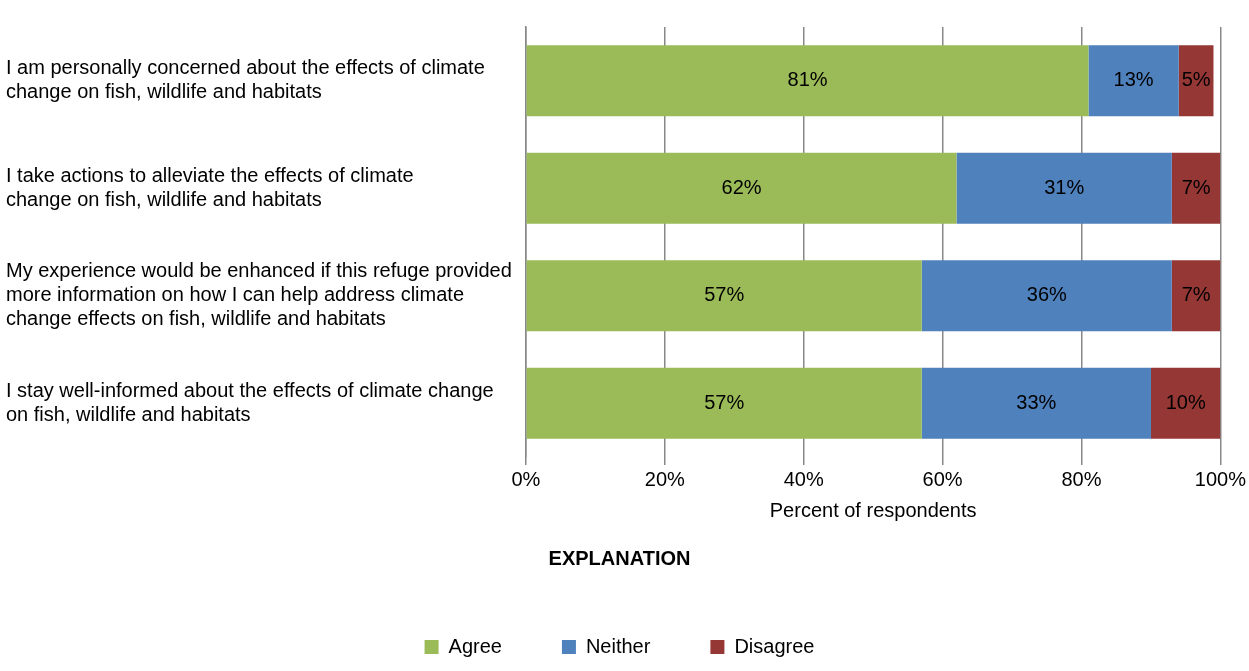 This screenshot has height=671, width=1249. I want to click on data-label: 33%, so click(1036, 401).